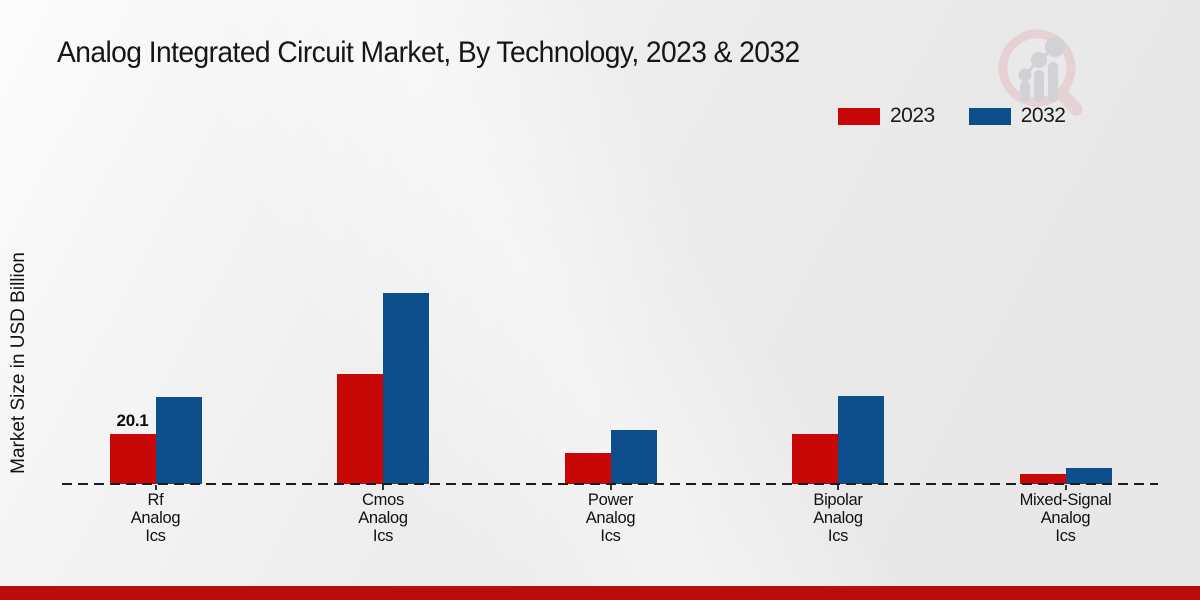 The image size is (1200, 600). Describe the element at coordinates (886, 116) in the screenshot. I see `legend-item-2023: 2023` at that location.